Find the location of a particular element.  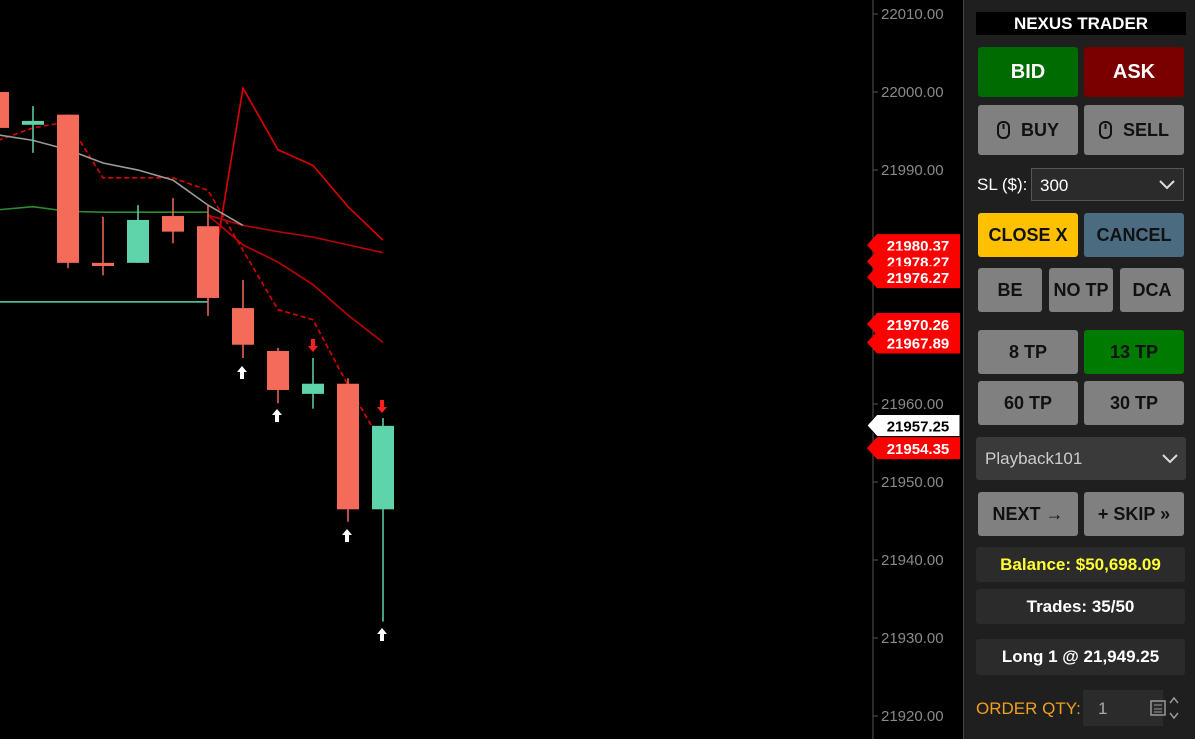

price-label: 21957.25 is located at coordinates (918, 426).